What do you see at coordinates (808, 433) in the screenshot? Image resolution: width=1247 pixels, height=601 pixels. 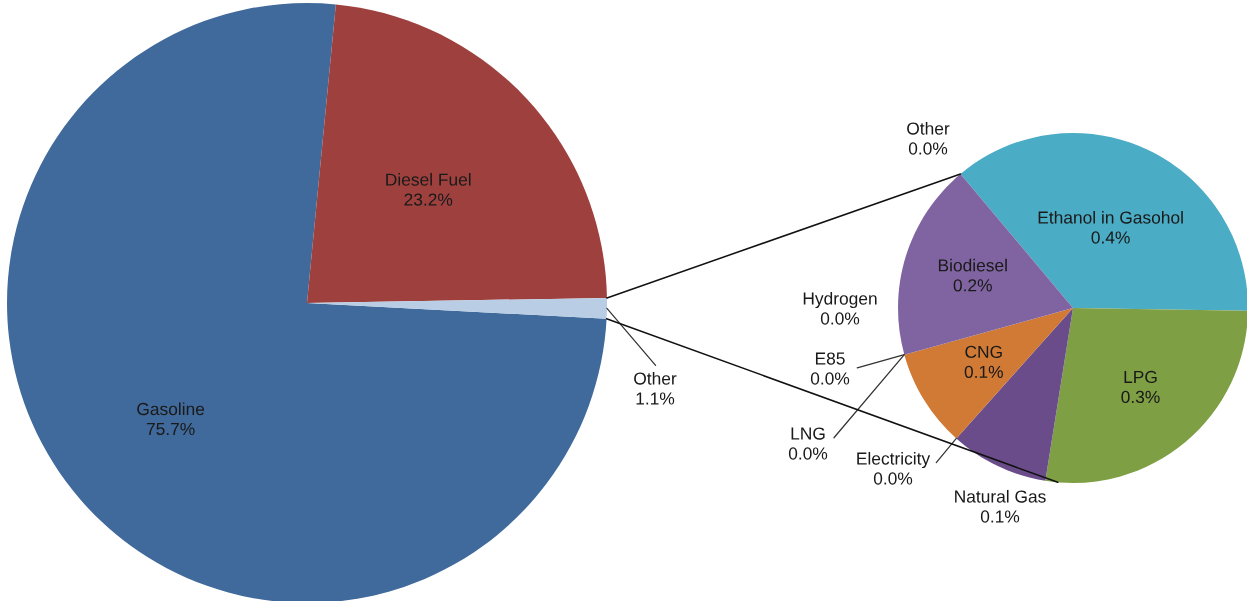 I see `category-label: LNG` at bounding box center [808, 433].